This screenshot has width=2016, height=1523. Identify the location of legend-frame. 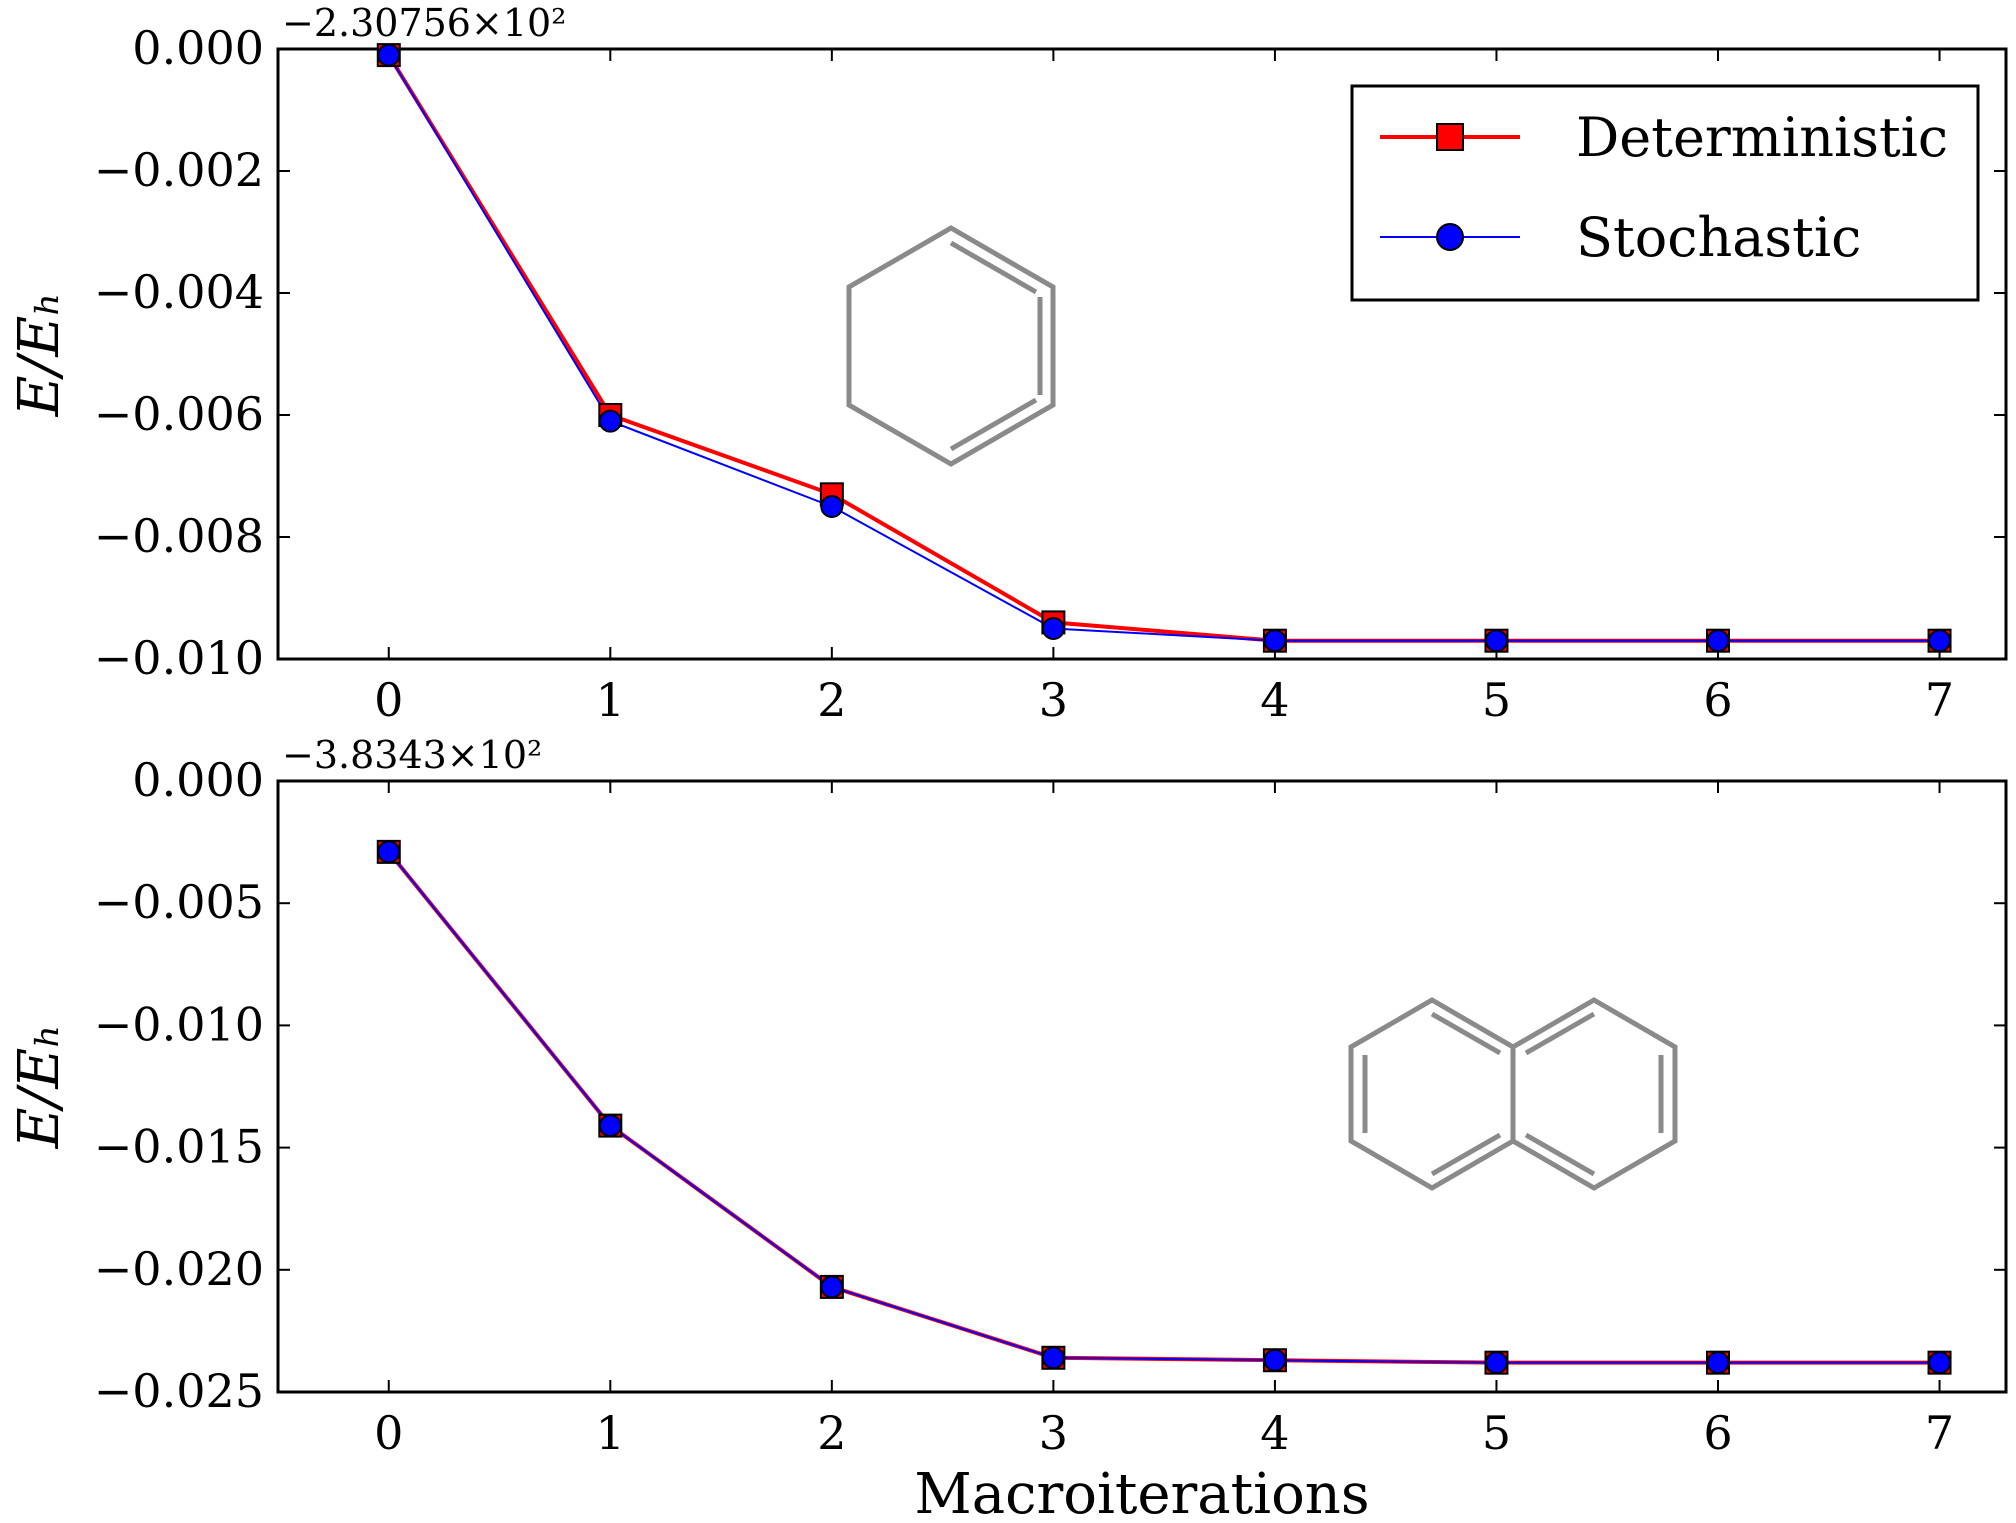
(1665, 193).